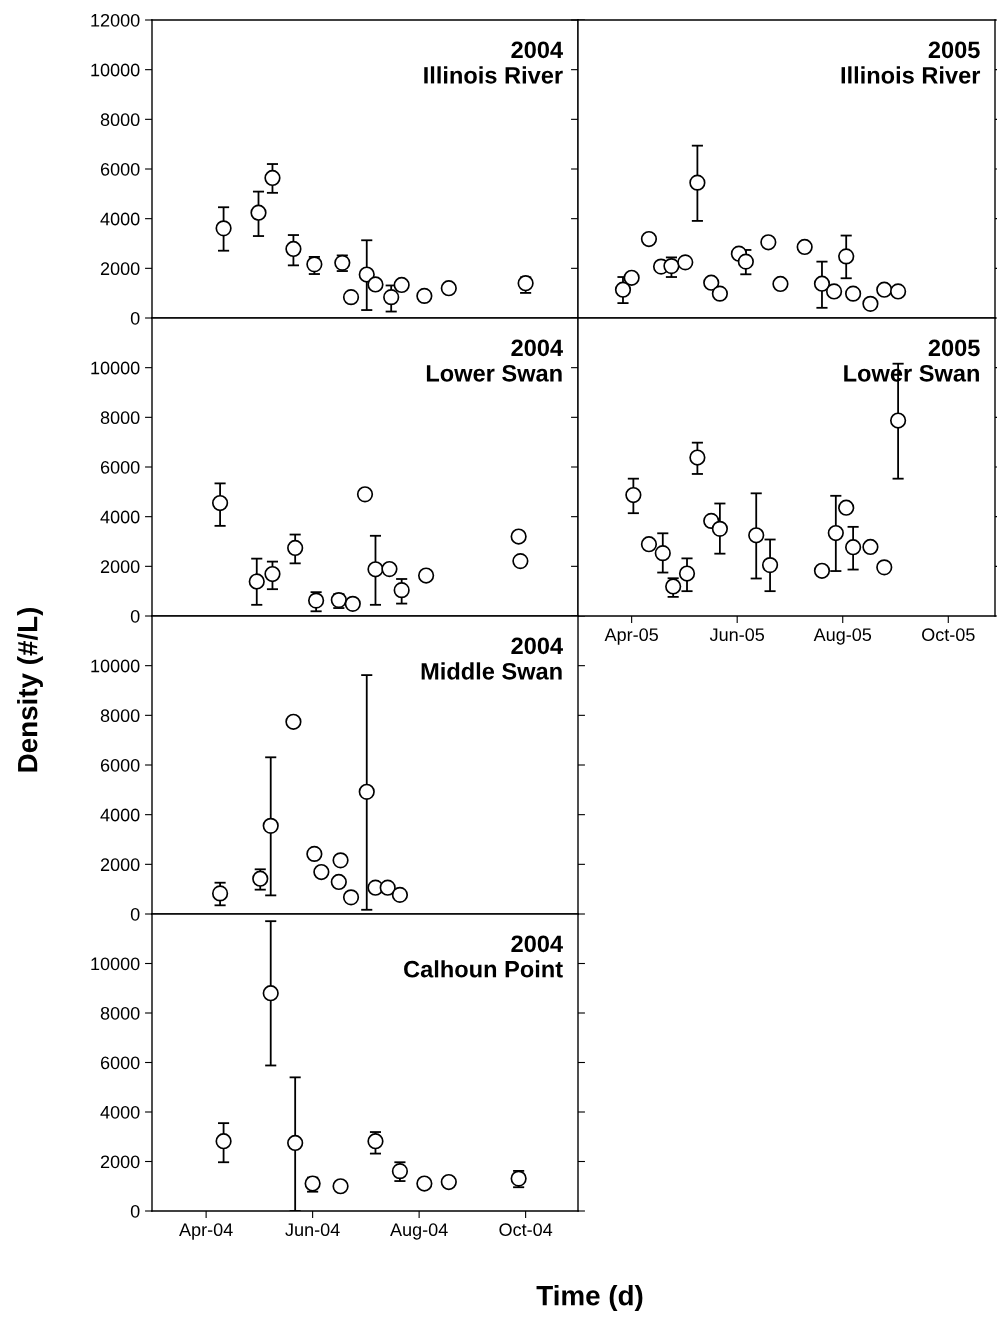  What do you see at coordinates (589, 1298) in the screenshot?
I see `x-axis-title: Time (d)` at bounding box center [589, 1298].